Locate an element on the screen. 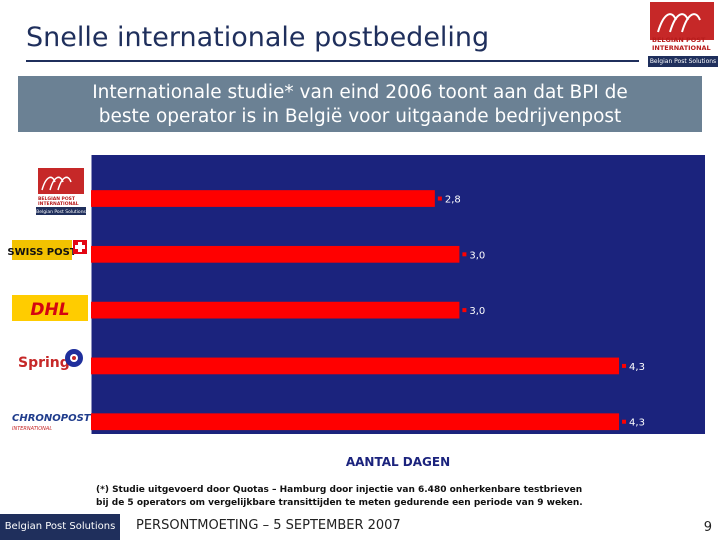 The image size is (720, 540). logo-mark-icon is located at coordinates (682, 21).